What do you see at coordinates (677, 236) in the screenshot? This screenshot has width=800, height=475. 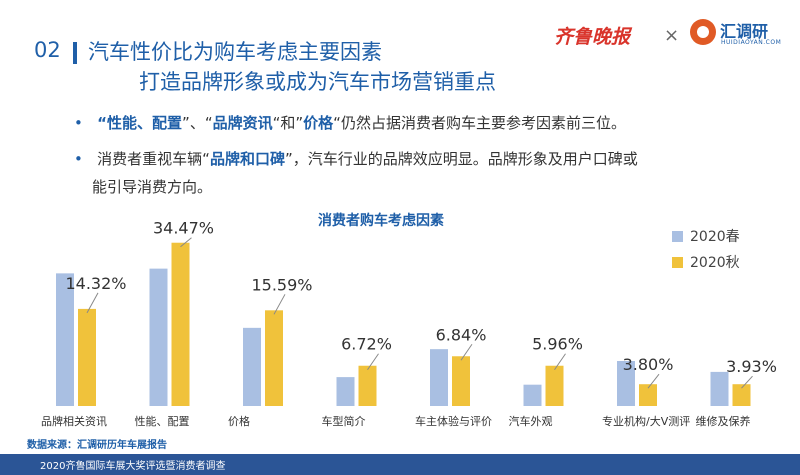 I see `legend-swatch-spring` at bounding box center [677, 236].